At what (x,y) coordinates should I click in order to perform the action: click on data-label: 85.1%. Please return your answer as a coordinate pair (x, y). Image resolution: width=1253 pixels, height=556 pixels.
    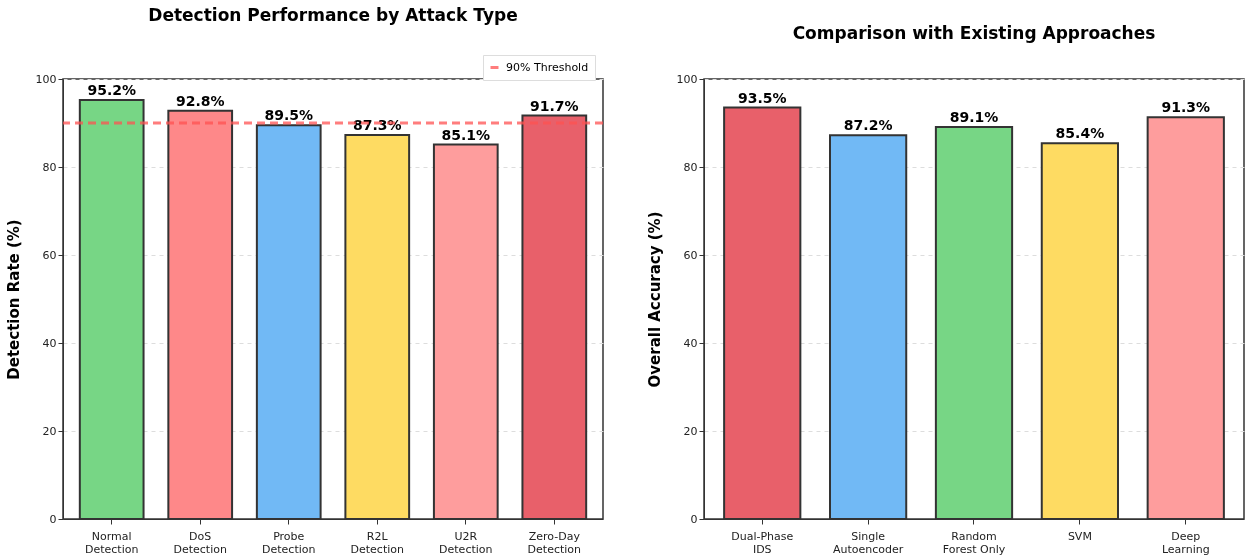
    Looking at the image, I should click on (466, 134).